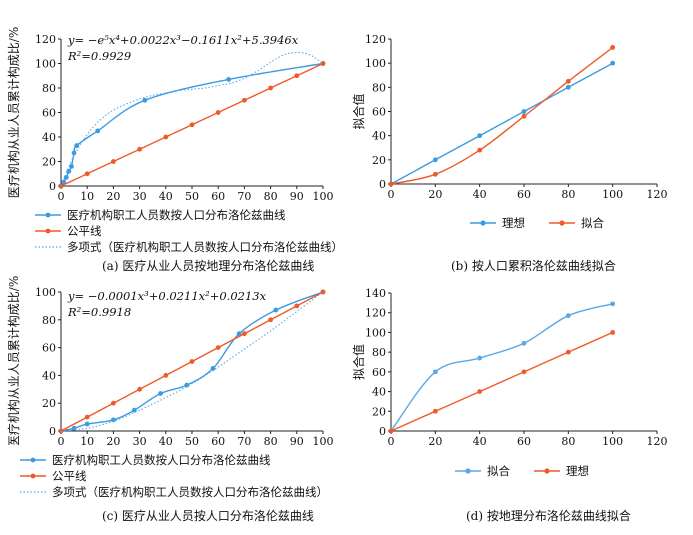  Describe the element at coordinates (568, 441) in the screenshot. I see `chart-d-x-tick-label: 80` at that location.